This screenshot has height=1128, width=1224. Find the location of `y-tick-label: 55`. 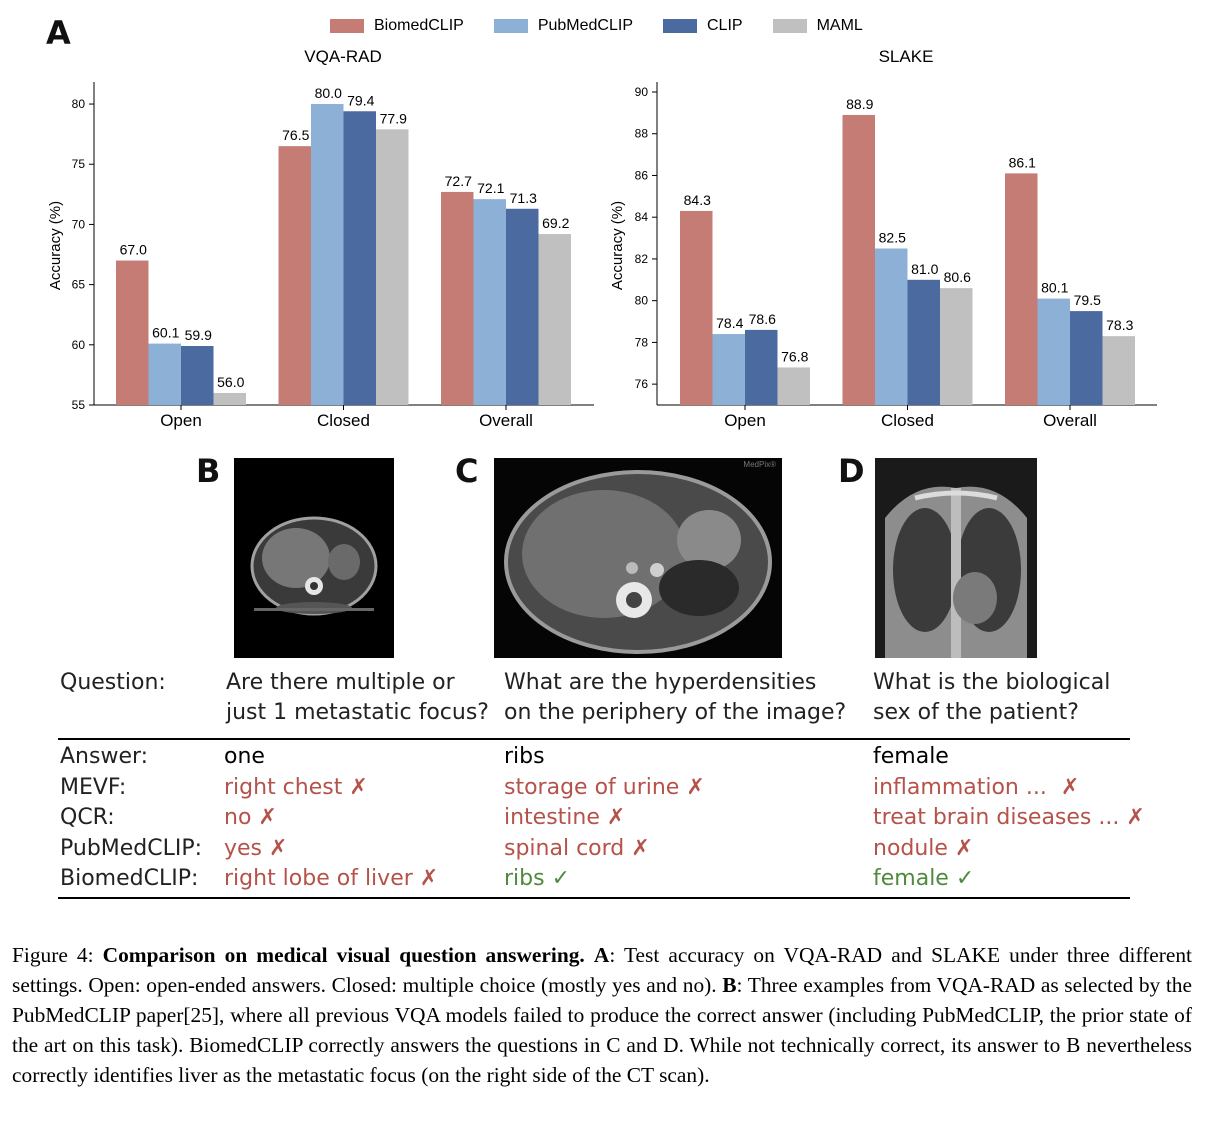

y-tick-label: 55 is located at coordinates (79, 405).